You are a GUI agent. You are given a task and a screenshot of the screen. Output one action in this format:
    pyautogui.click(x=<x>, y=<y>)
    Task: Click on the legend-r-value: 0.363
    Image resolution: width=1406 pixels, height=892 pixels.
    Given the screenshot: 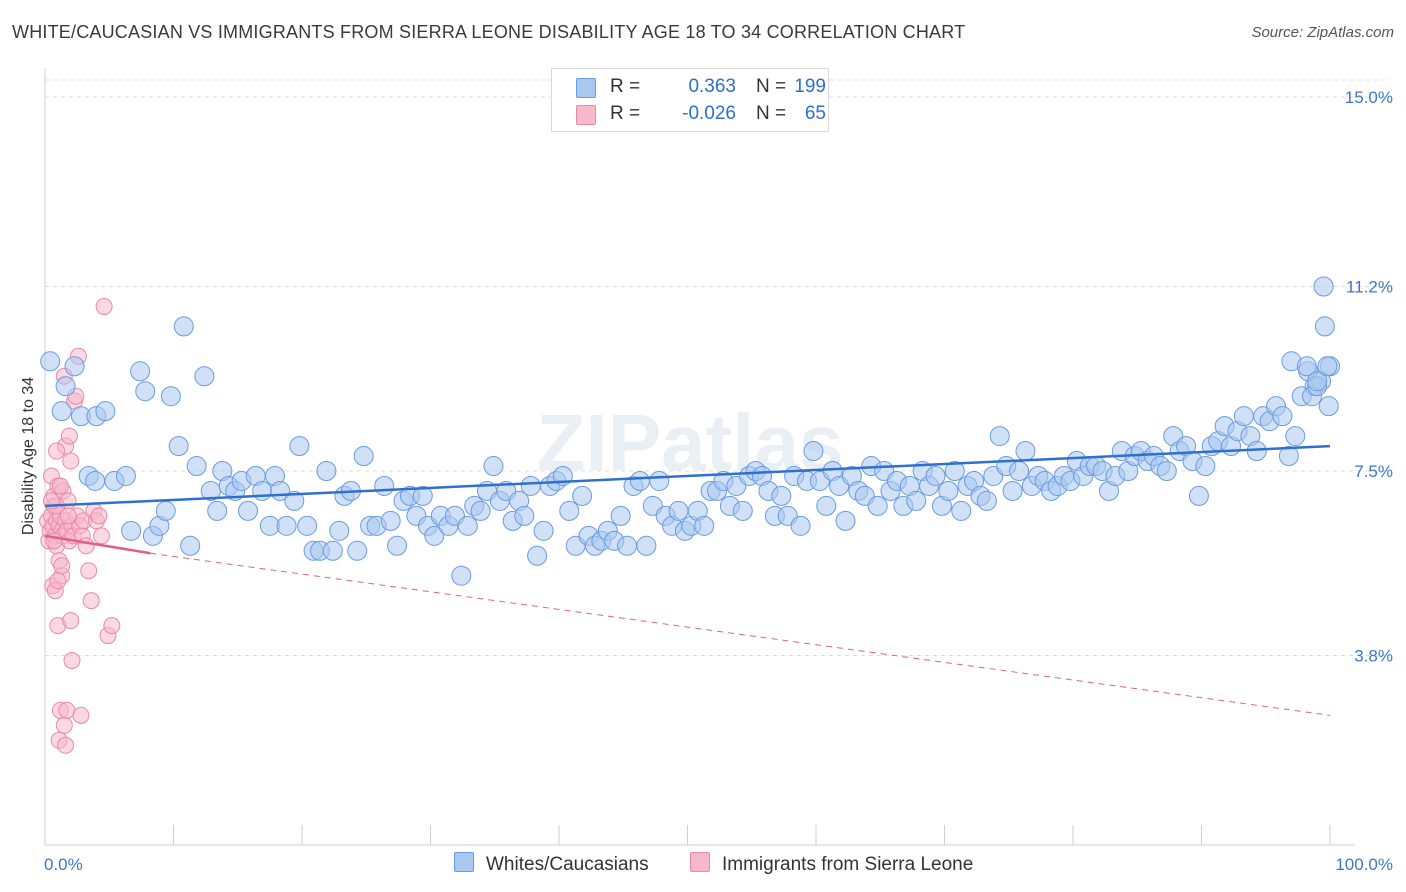 What is the action you would take?
    pyautogui.click(x=712, y=86)
    